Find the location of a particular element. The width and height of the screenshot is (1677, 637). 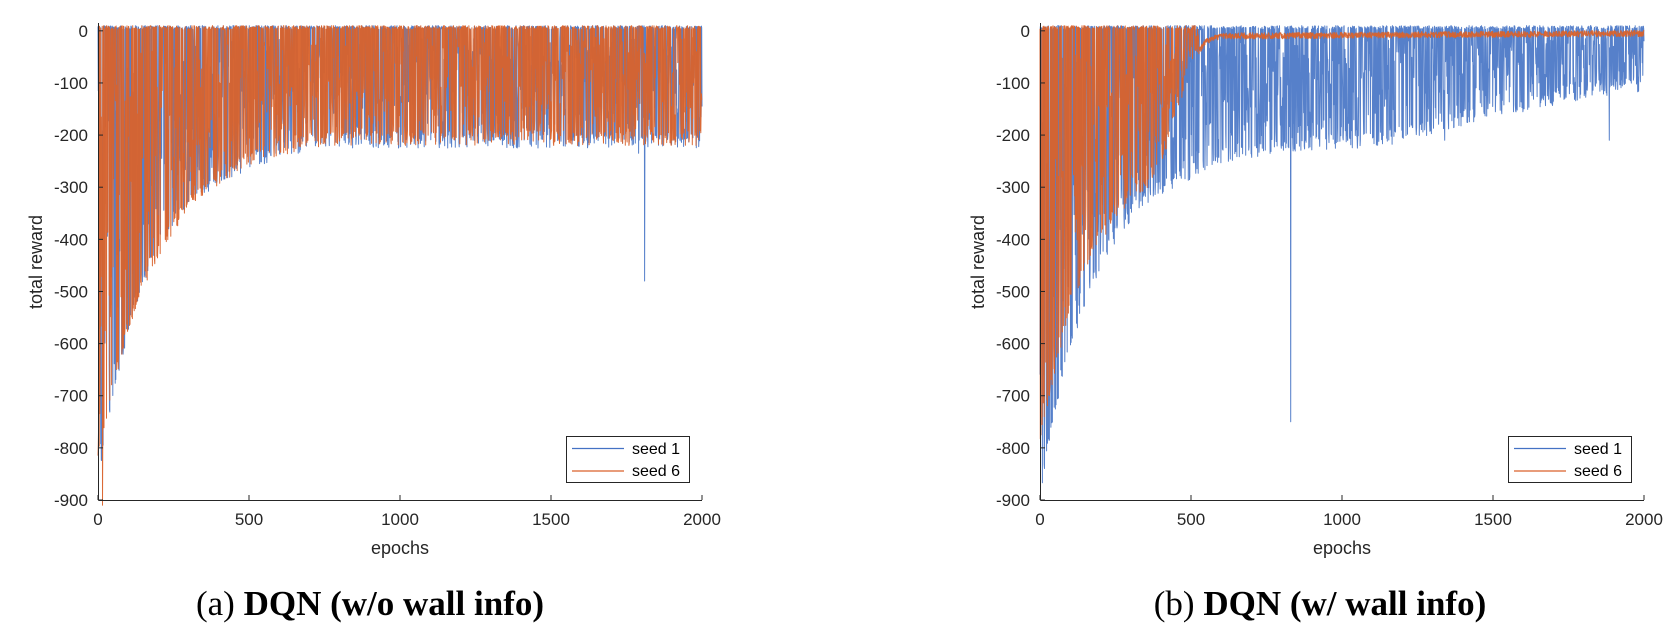

caption-title: DQN (w/ wall info) is located at coordinates (1345, 603).